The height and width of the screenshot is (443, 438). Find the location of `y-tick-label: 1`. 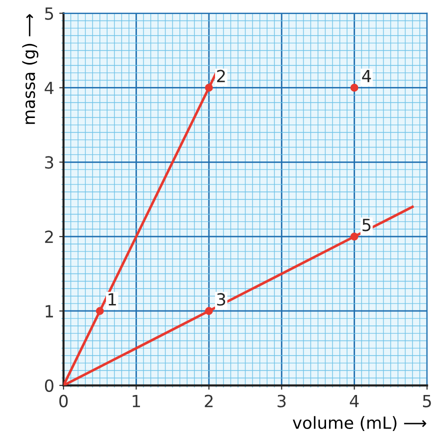

y-tick-label: 1 is located at coordinates (49, 311).